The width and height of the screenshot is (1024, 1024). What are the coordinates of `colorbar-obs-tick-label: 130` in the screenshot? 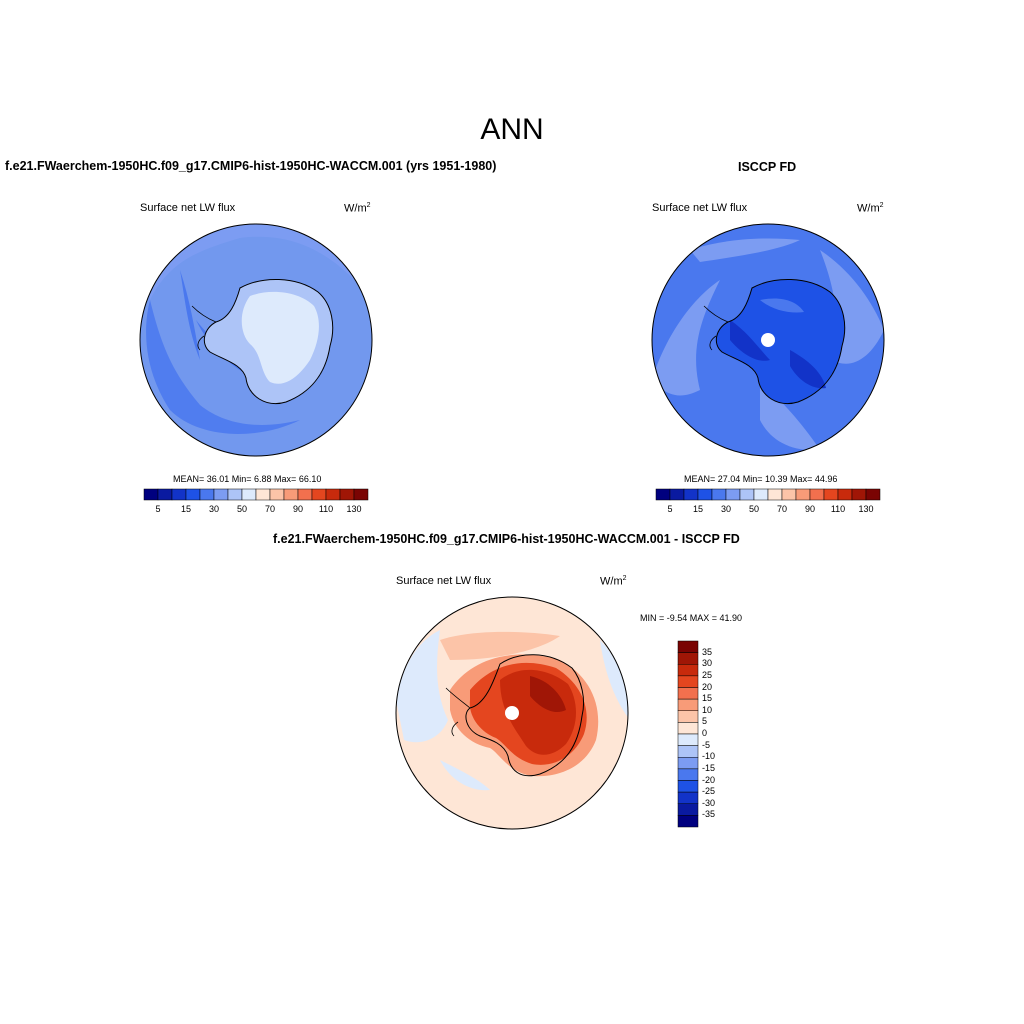 It's located at (866, 509).